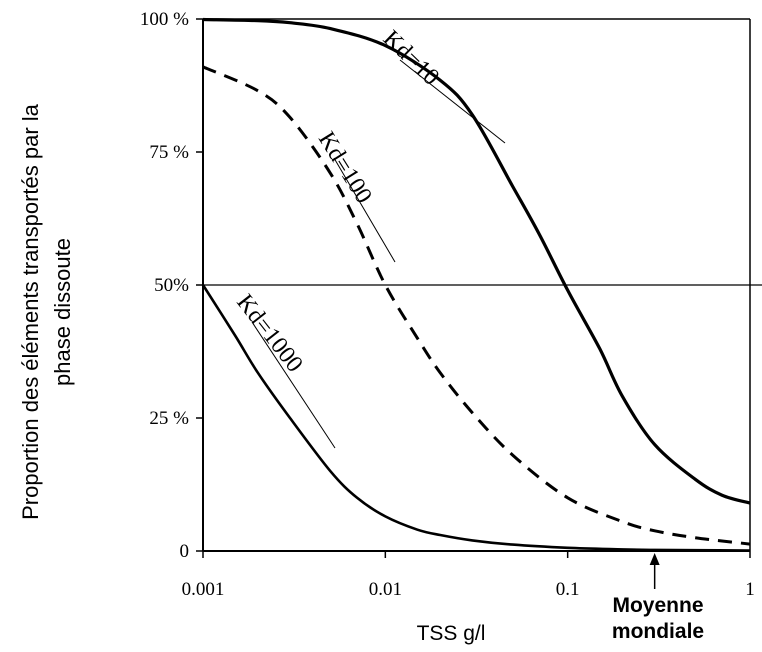  I want to click on series-label: Kd=1000, so click(269, 334).